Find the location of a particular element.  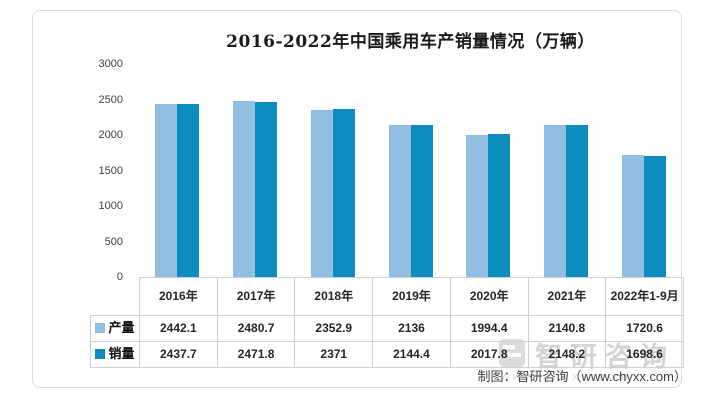

table-header-cell: 2018年 is located at coordinates (334, 296).